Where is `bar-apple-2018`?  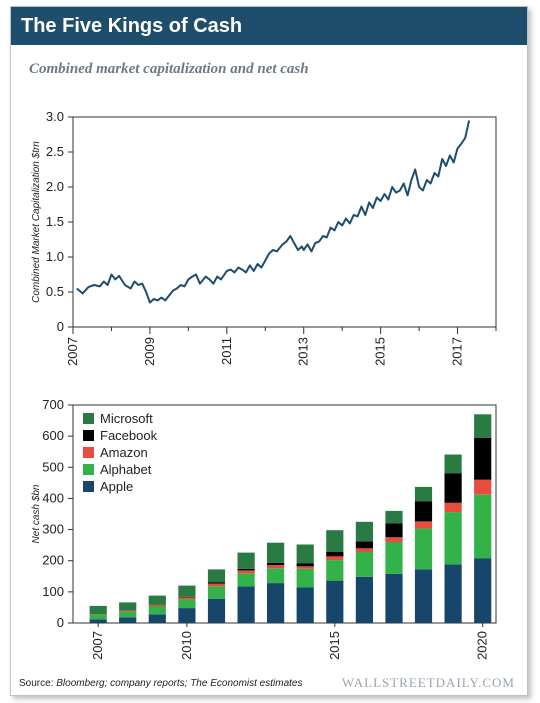 bar-apple-2018 is located at coordinates (423, 596).